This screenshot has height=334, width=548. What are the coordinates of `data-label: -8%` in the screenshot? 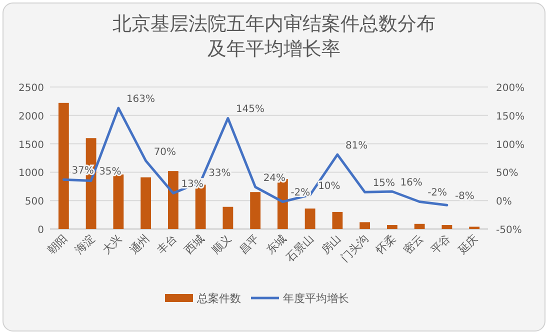 It's located at (464, 196).